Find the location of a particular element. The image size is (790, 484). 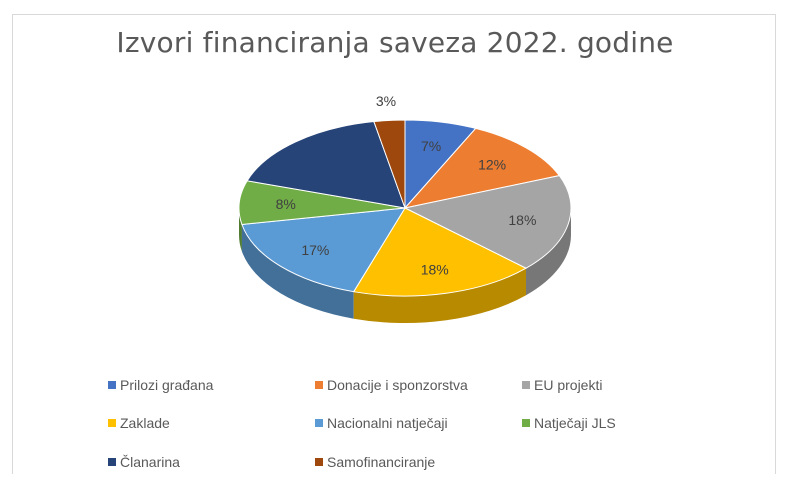

legend-item-clanarina: Članarina is located at coordinates (144, 462).